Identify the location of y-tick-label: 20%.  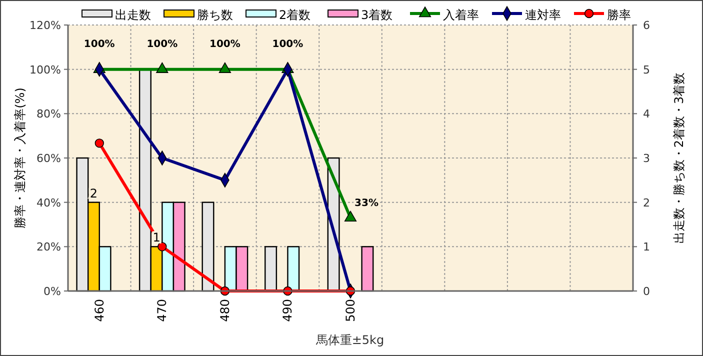
(48, 247).